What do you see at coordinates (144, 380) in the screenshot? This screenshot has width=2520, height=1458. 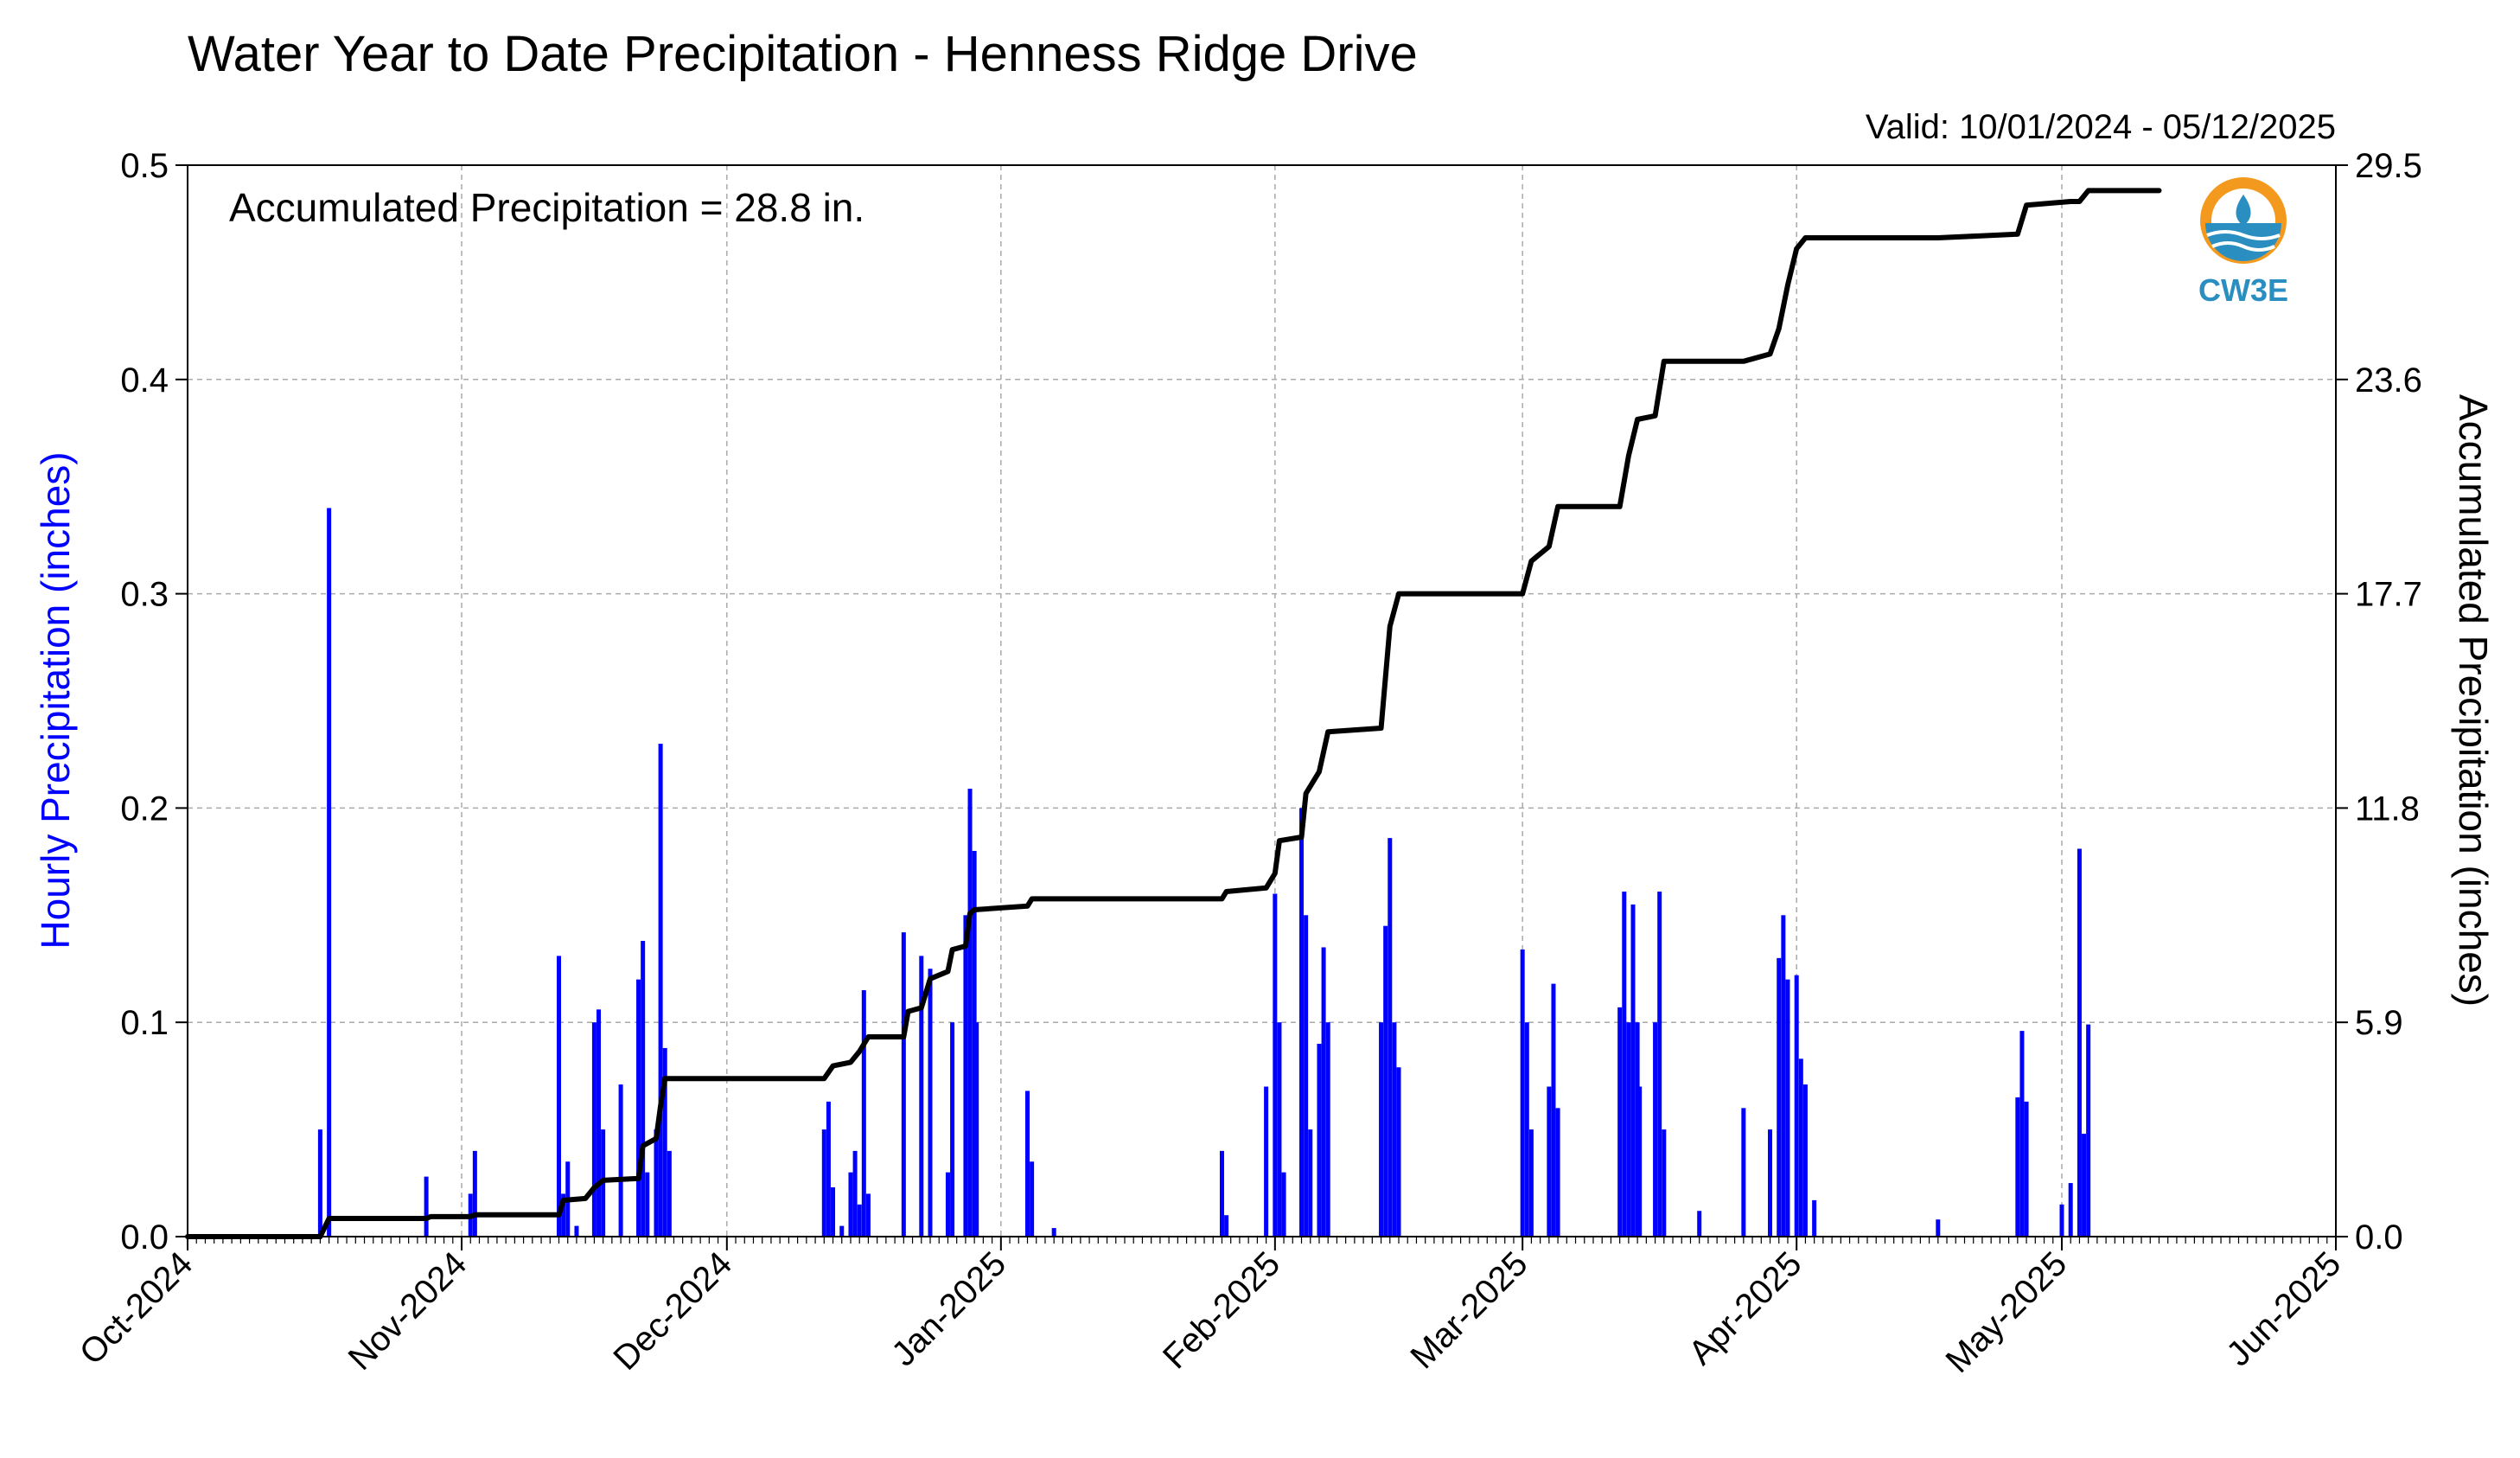 I see `y-tick-label-left: 0.4` at bounding box center [144, 380].